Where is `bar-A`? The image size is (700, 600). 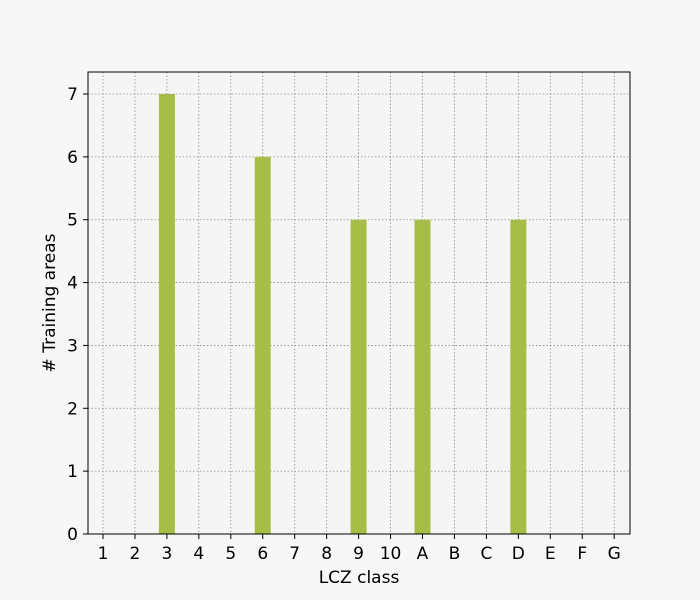 bar-A is located at coordinates (422, 376).